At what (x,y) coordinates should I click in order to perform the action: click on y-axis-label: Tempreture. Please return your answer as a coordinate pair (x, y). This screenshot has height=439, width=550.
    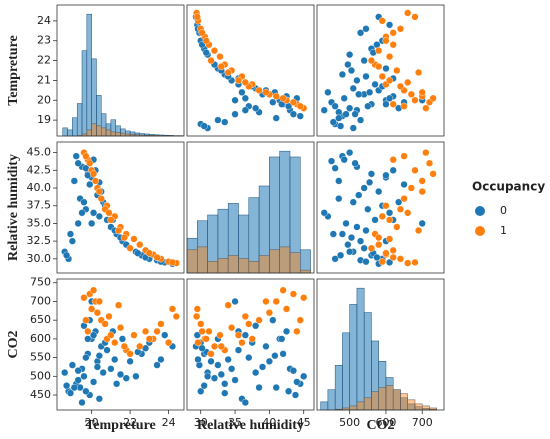
    Looking at the image, I should click on (13, 70).